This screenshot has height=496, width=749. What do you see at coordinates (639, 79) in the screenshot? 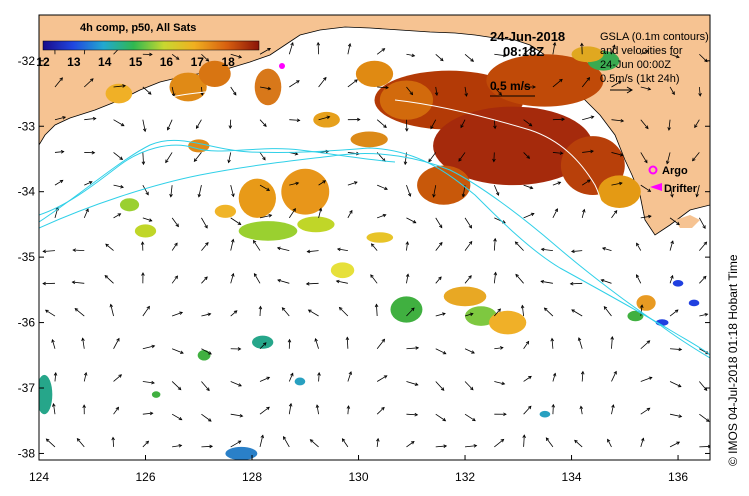
I see `info-line-4: 0.5m/s (1kt 24h)` at bounding box center [639, 79].